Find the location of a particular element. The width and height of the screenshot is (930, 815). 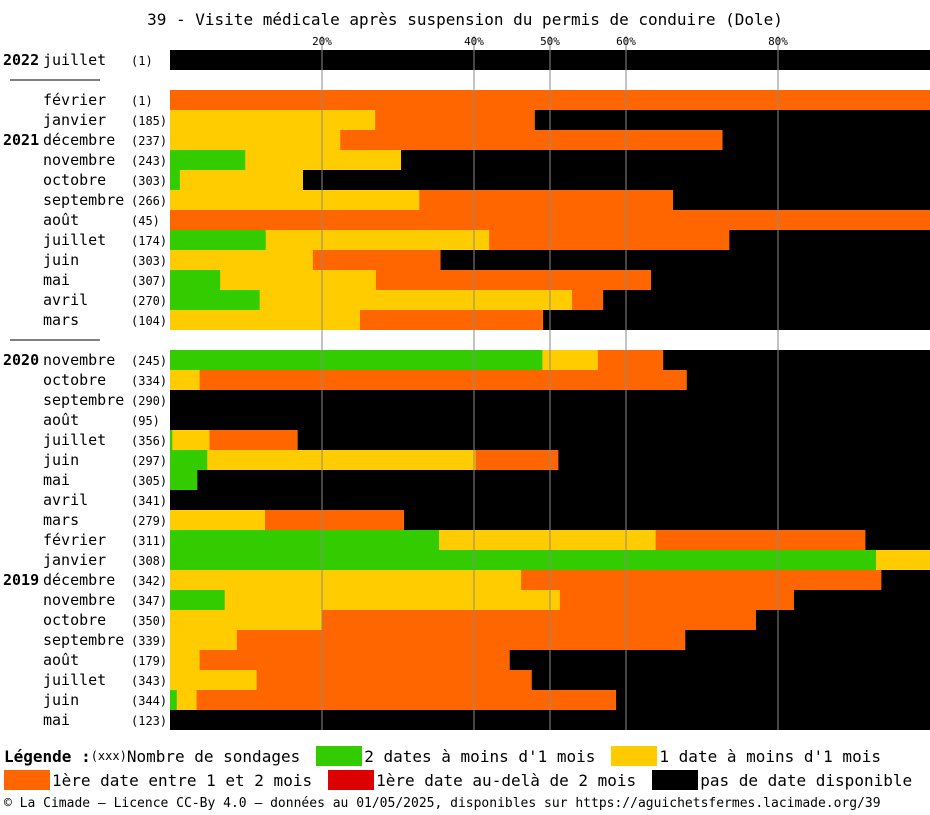

count-label: (245) is located at coordinates (149, 361).